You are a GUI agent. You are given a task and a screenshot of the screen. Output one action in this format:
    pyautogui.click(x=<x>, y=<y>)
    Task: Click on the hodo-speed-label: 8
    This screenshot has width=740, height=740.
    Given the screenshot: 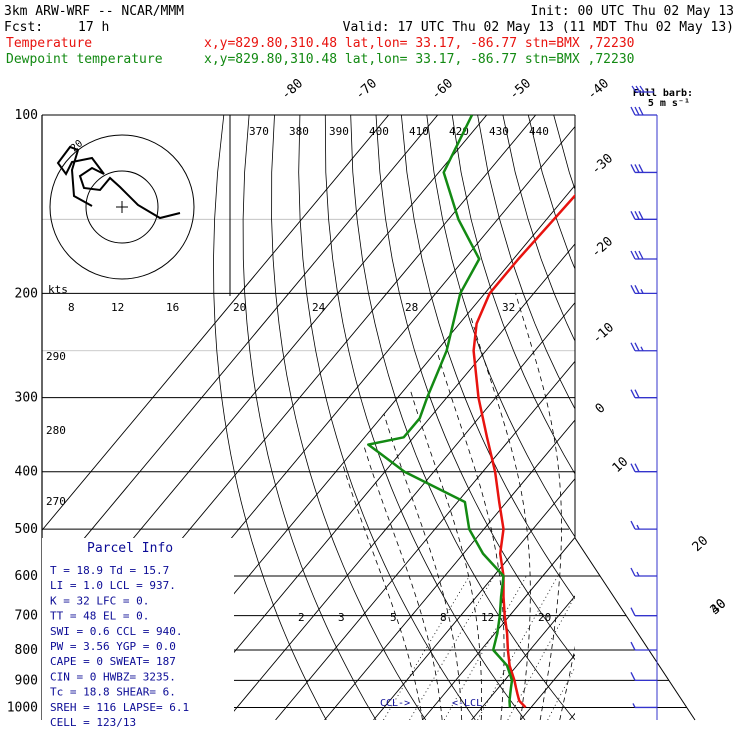 What is the action you would take?
    pyautogui.click(x=71, y=307)
    